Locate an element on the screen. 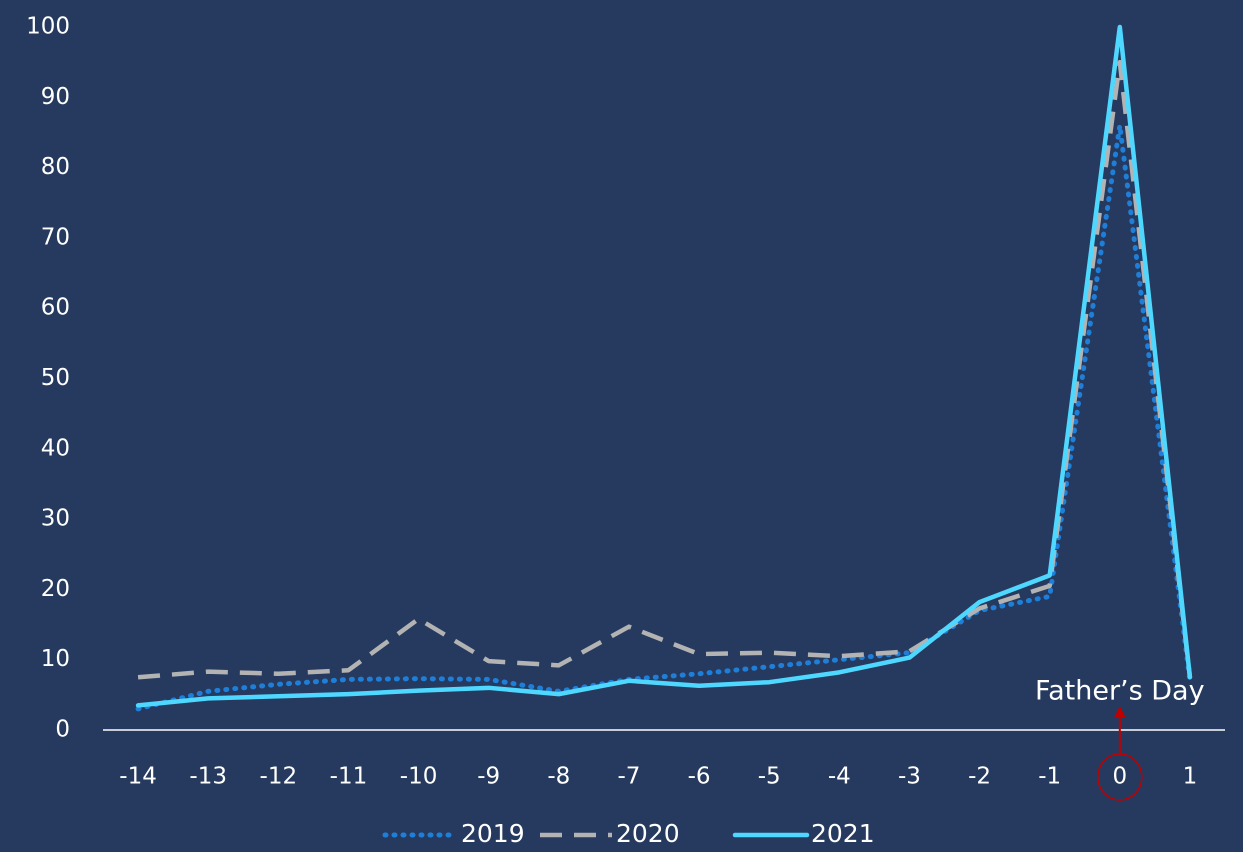 This screenshot has height=852, width=1243. y-tick-label: 50 is located at coordinates (55, 378).